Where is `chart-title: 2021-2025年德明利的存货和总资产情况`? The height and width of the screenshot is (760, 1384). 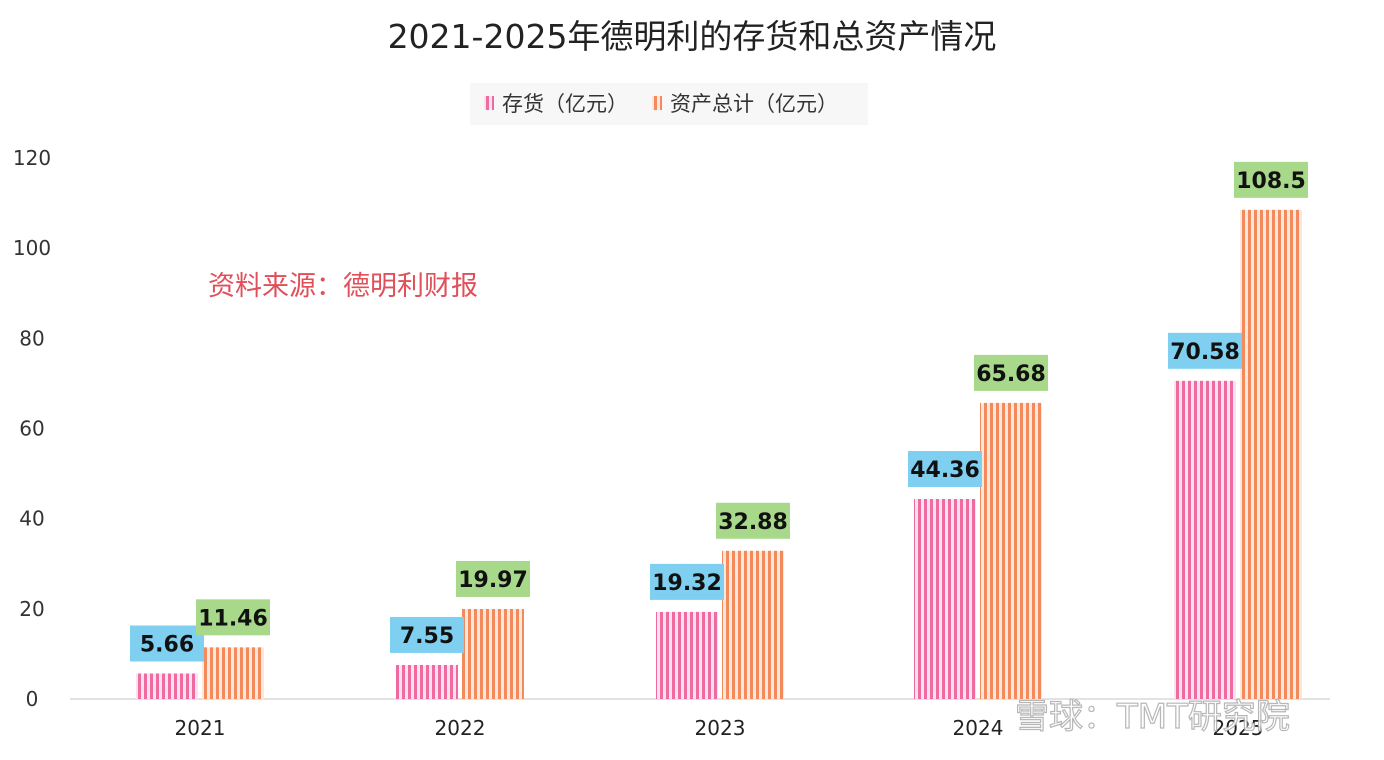 chart-title: 2021-2025年德明利的存货和总资产情况 is located at coordinates (692, 36).